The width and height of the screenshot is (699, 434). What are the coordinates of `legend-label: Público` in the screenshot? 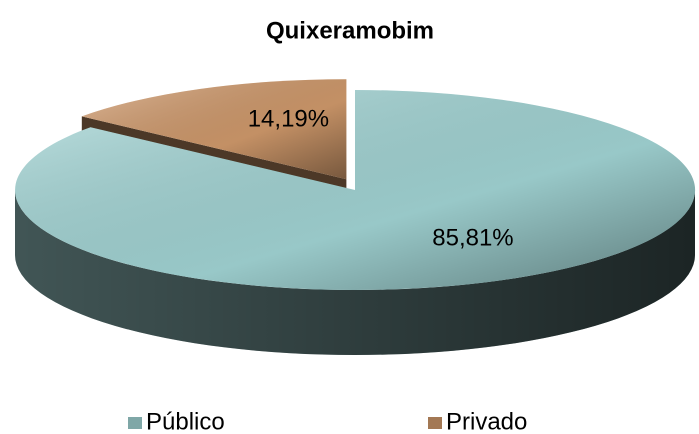 It's located at (185, 421).